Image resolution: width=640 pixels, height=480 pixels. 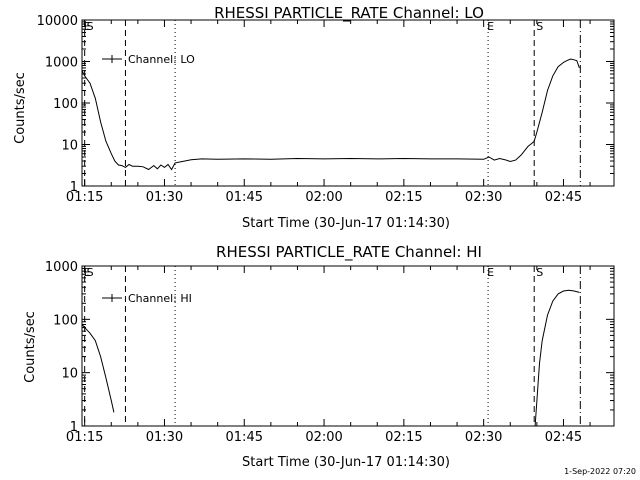 What do you see at coordinates (600, 471) in the screenshot?
I see `timestamp: 1-Sep-2022 07:20` at bounding box center [600, 471].